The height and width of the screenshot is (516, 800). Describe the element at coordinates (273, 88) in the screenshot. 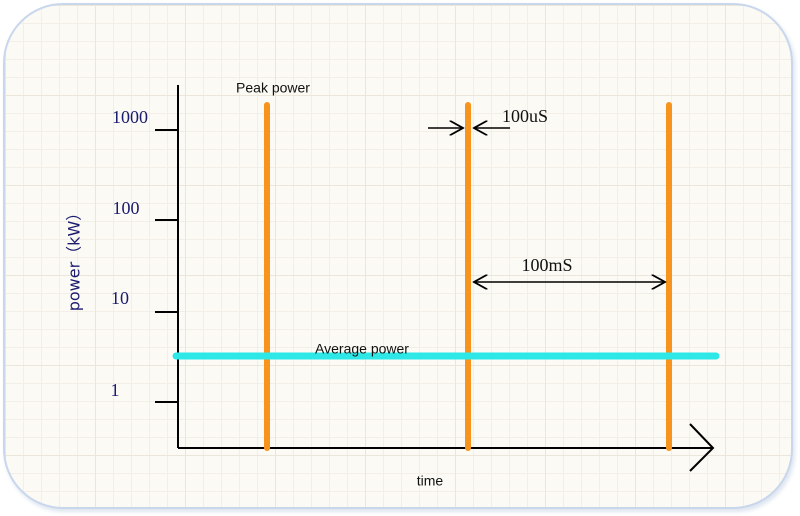

I see `peak-label: Peak power` at that location.